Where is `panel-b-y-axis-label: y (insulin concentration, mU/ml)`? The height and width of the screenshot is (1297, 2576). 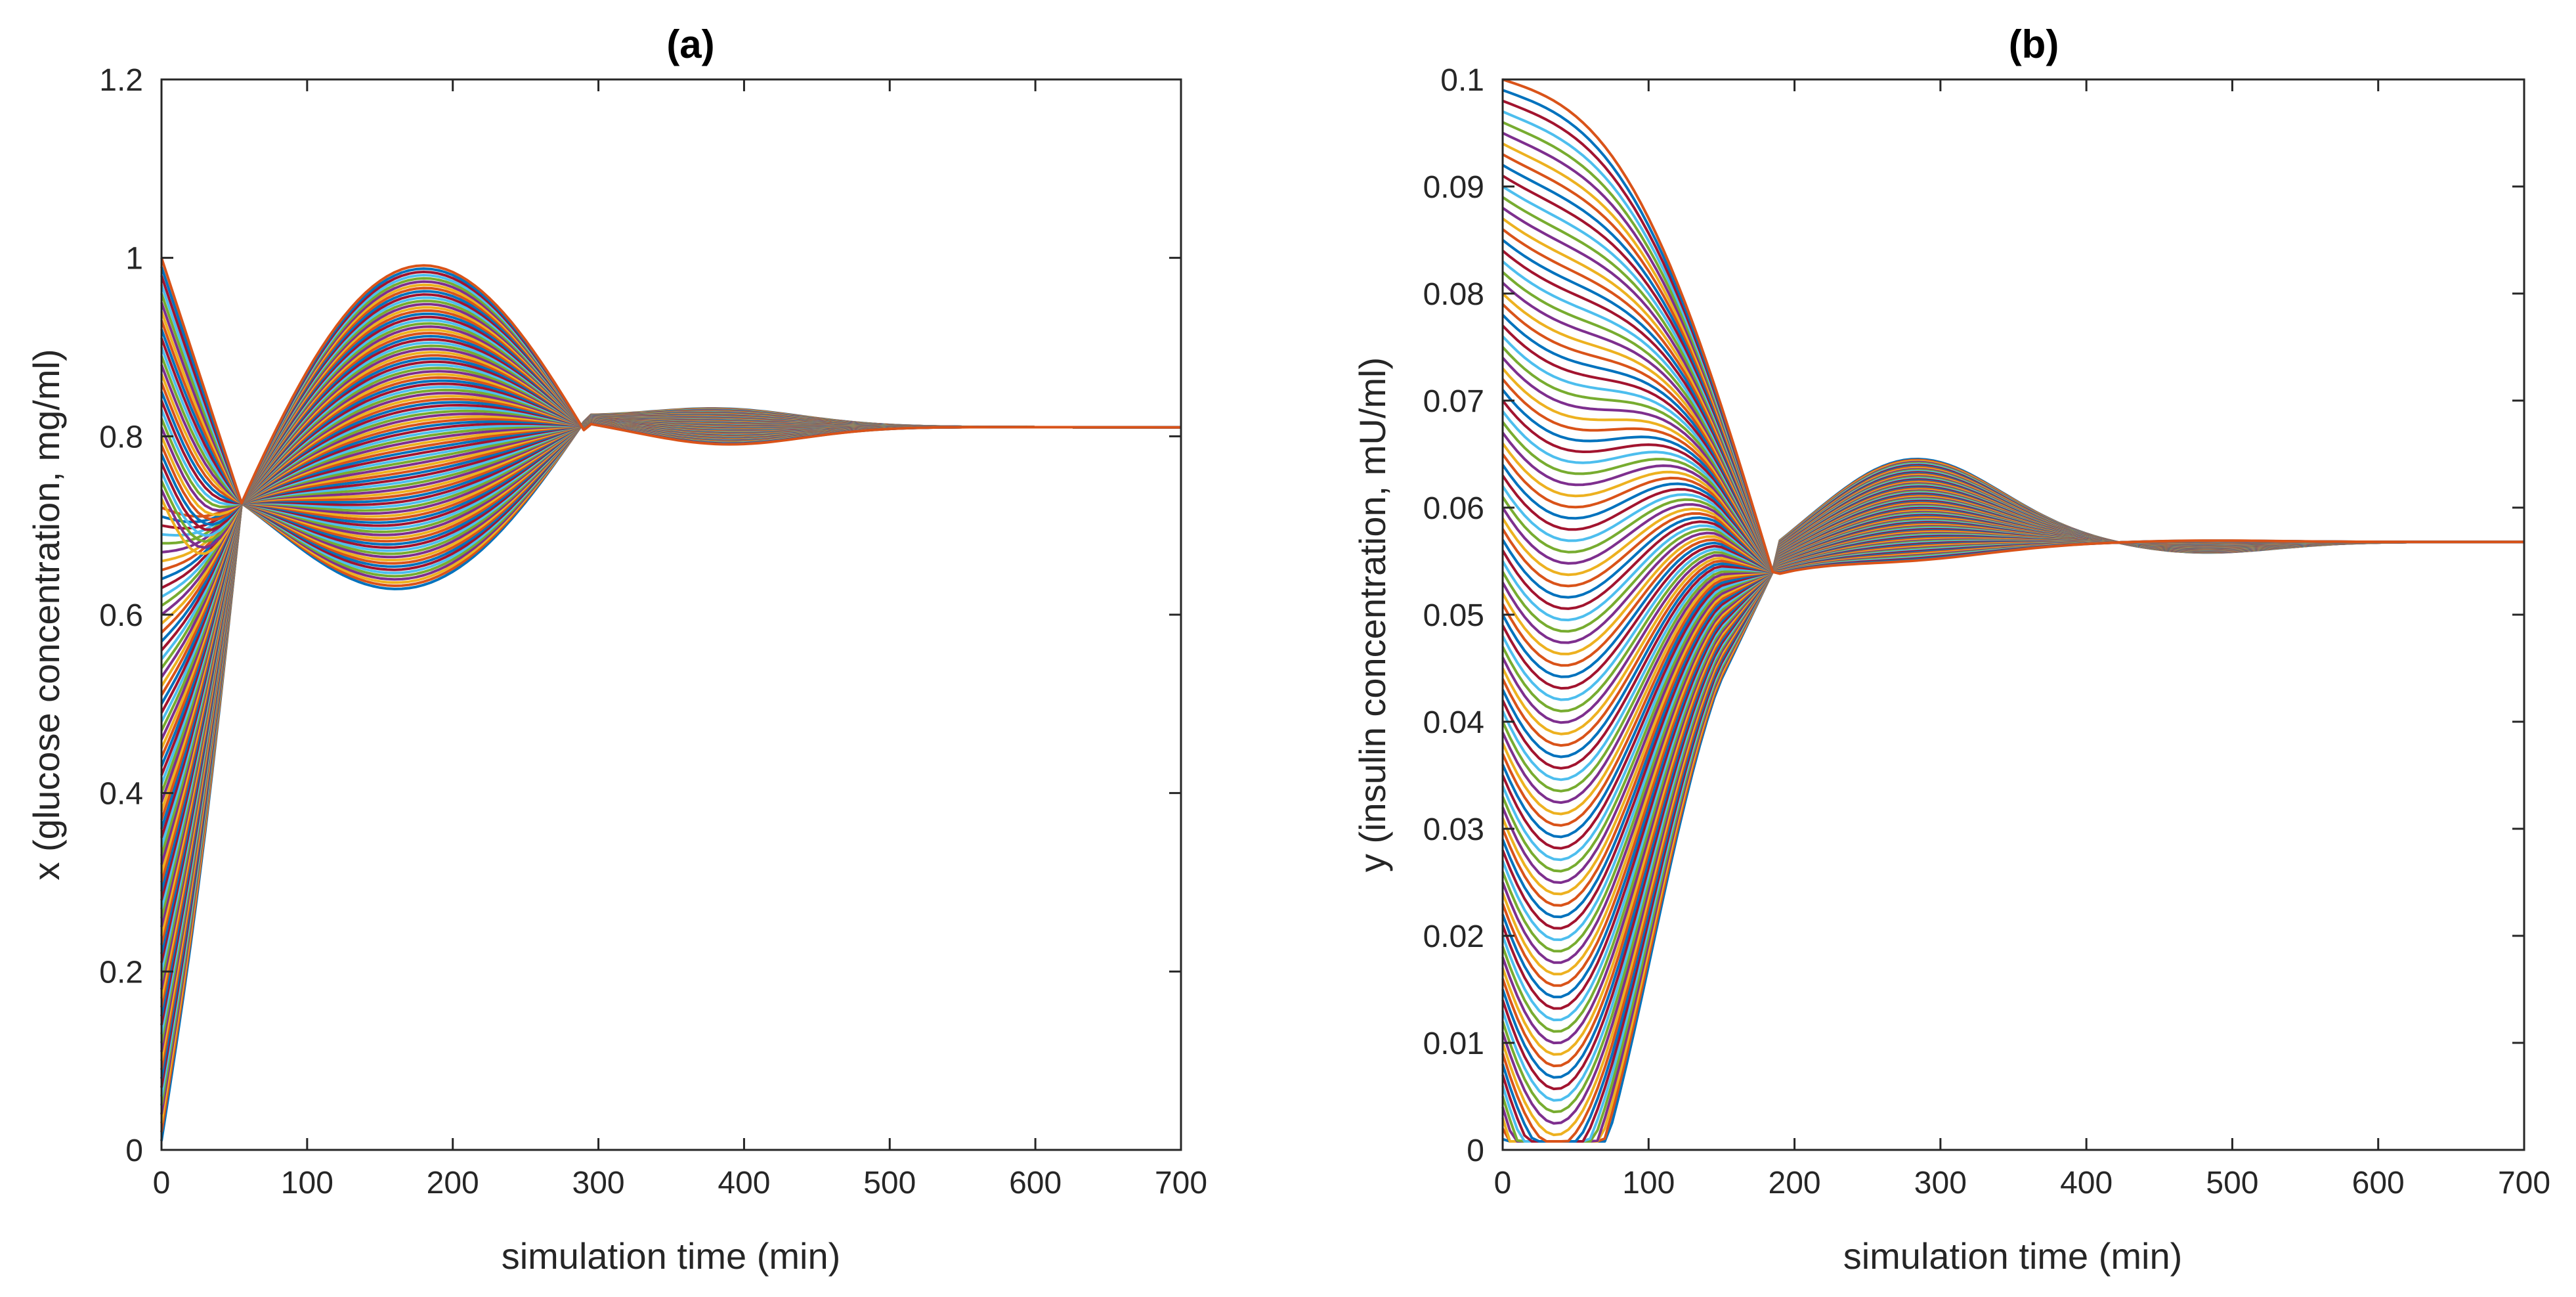 panel-b-y-axis-label: y (insulin concentration, mU/ml) is located at coordinates (1372, 614).